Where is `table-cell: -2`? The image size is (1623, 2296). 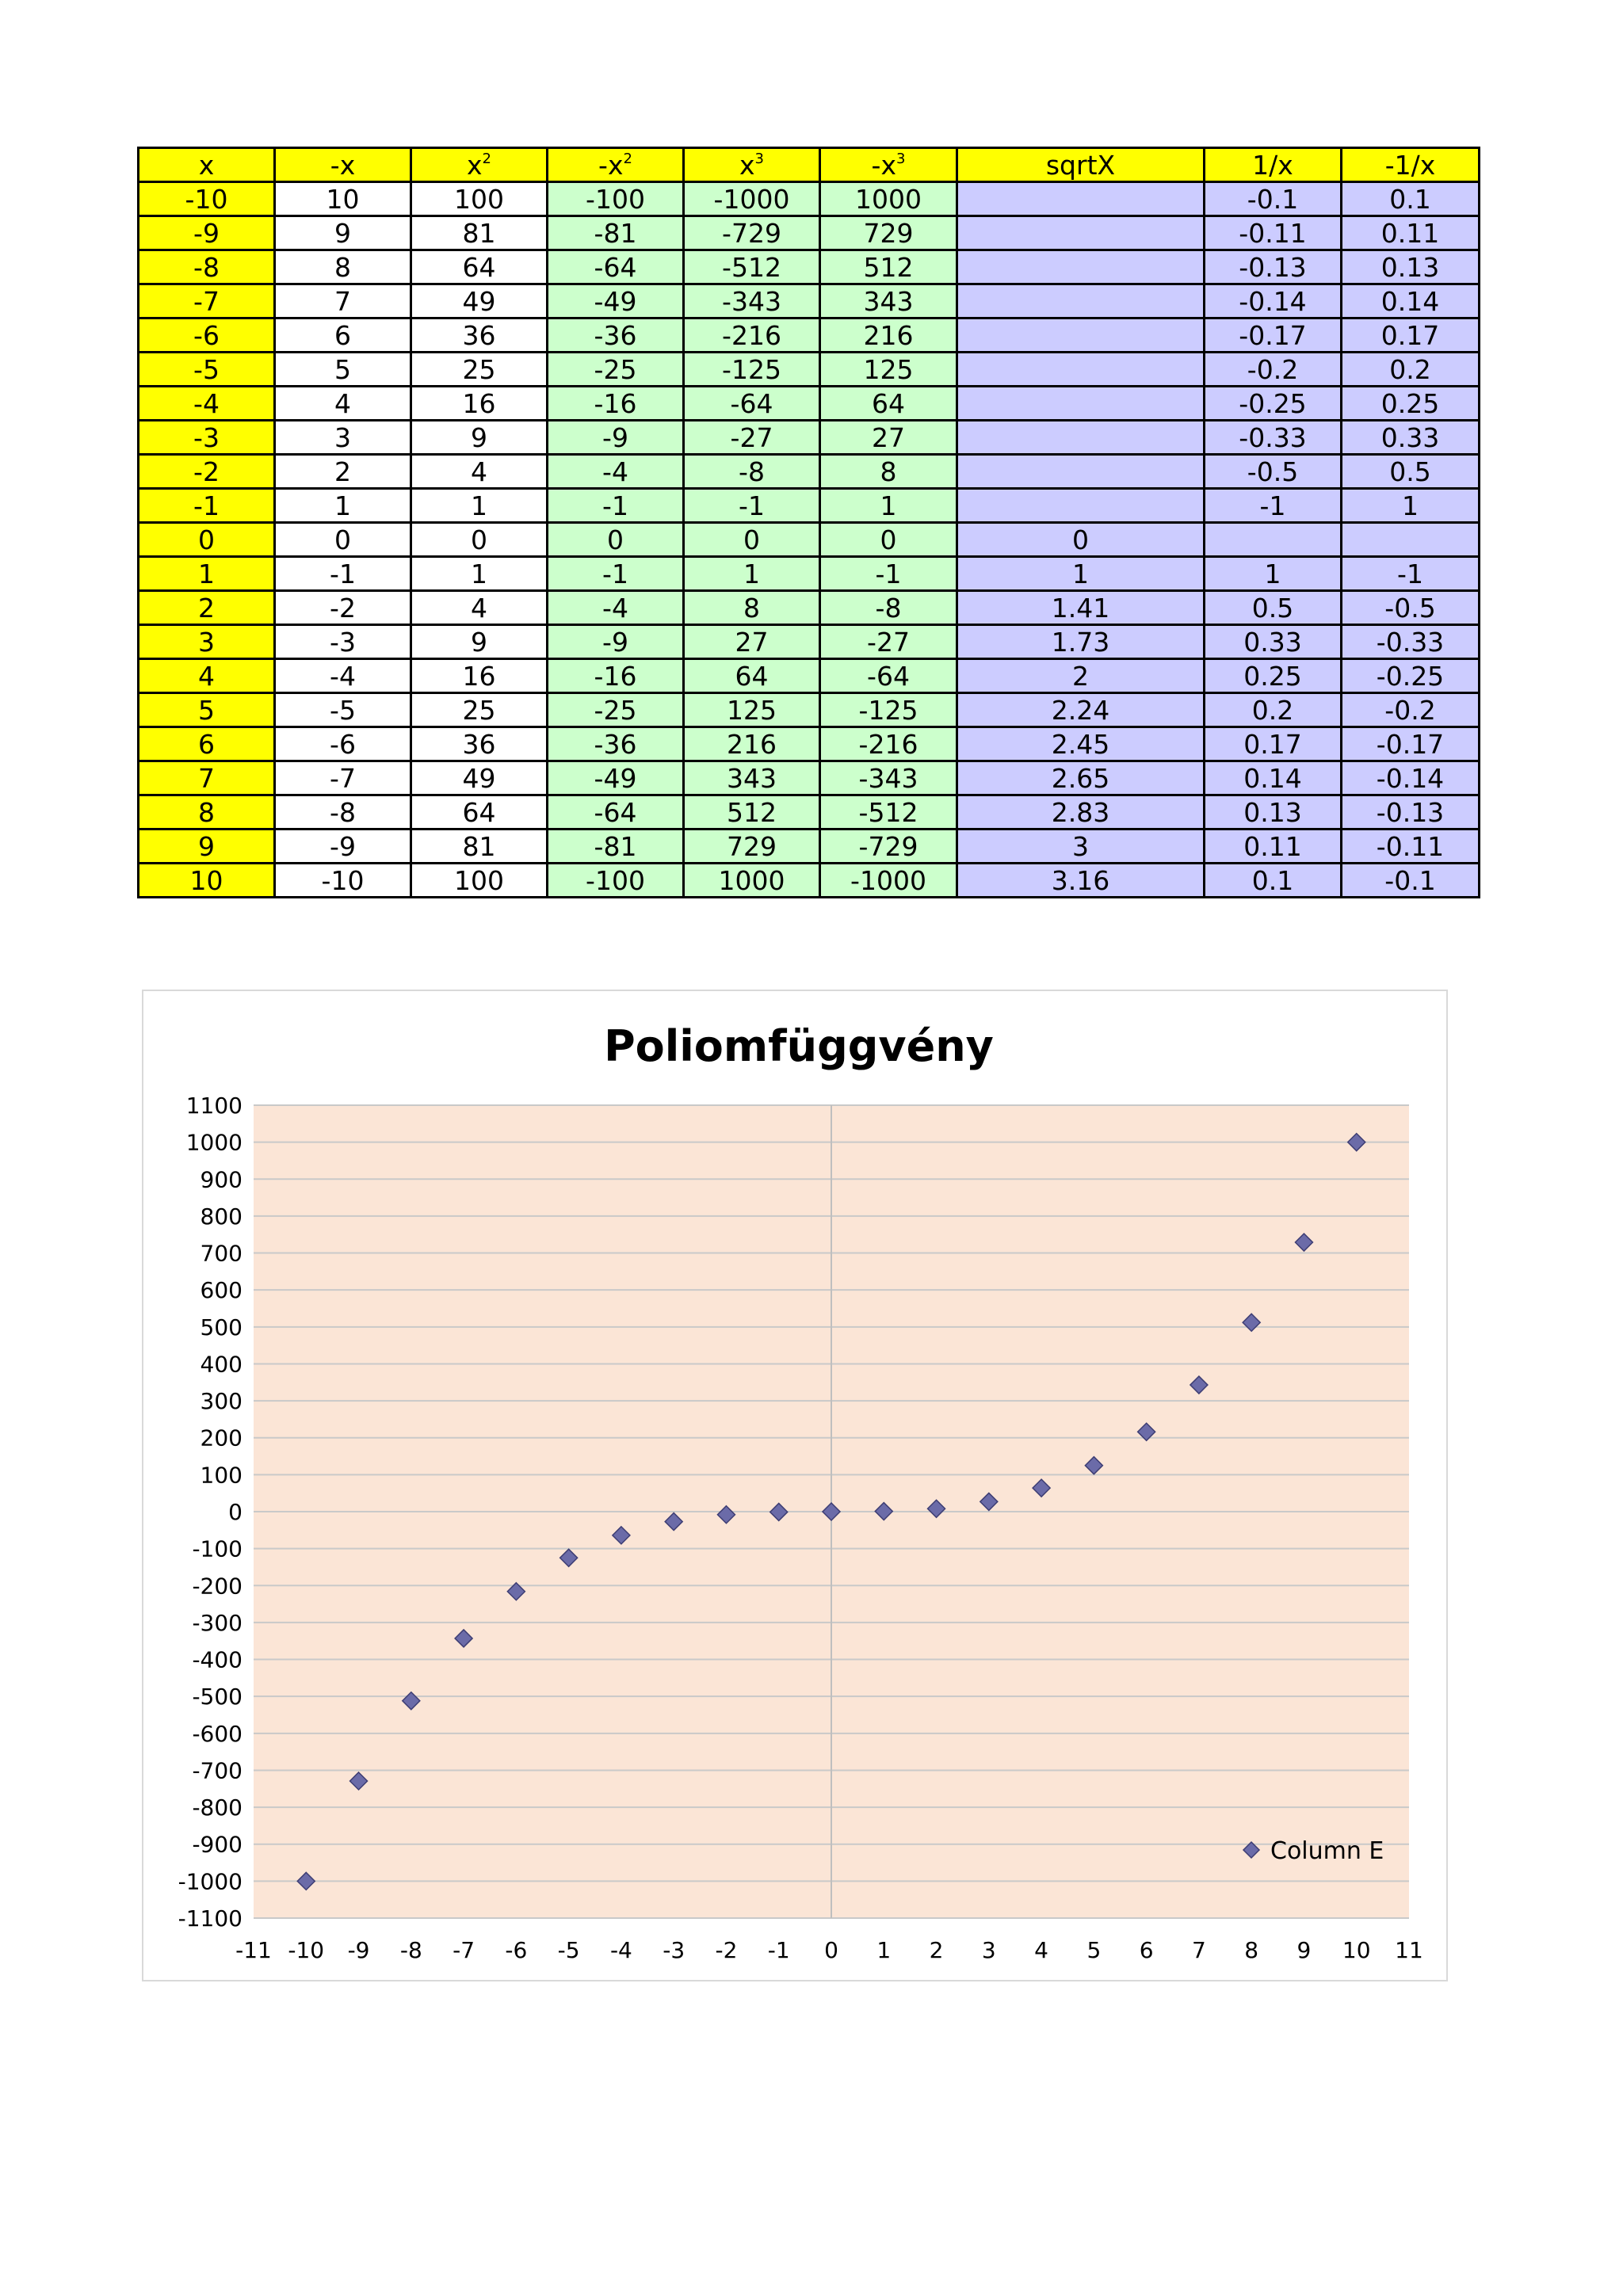
table-cell: -2 is located at coordinates (342, 607).